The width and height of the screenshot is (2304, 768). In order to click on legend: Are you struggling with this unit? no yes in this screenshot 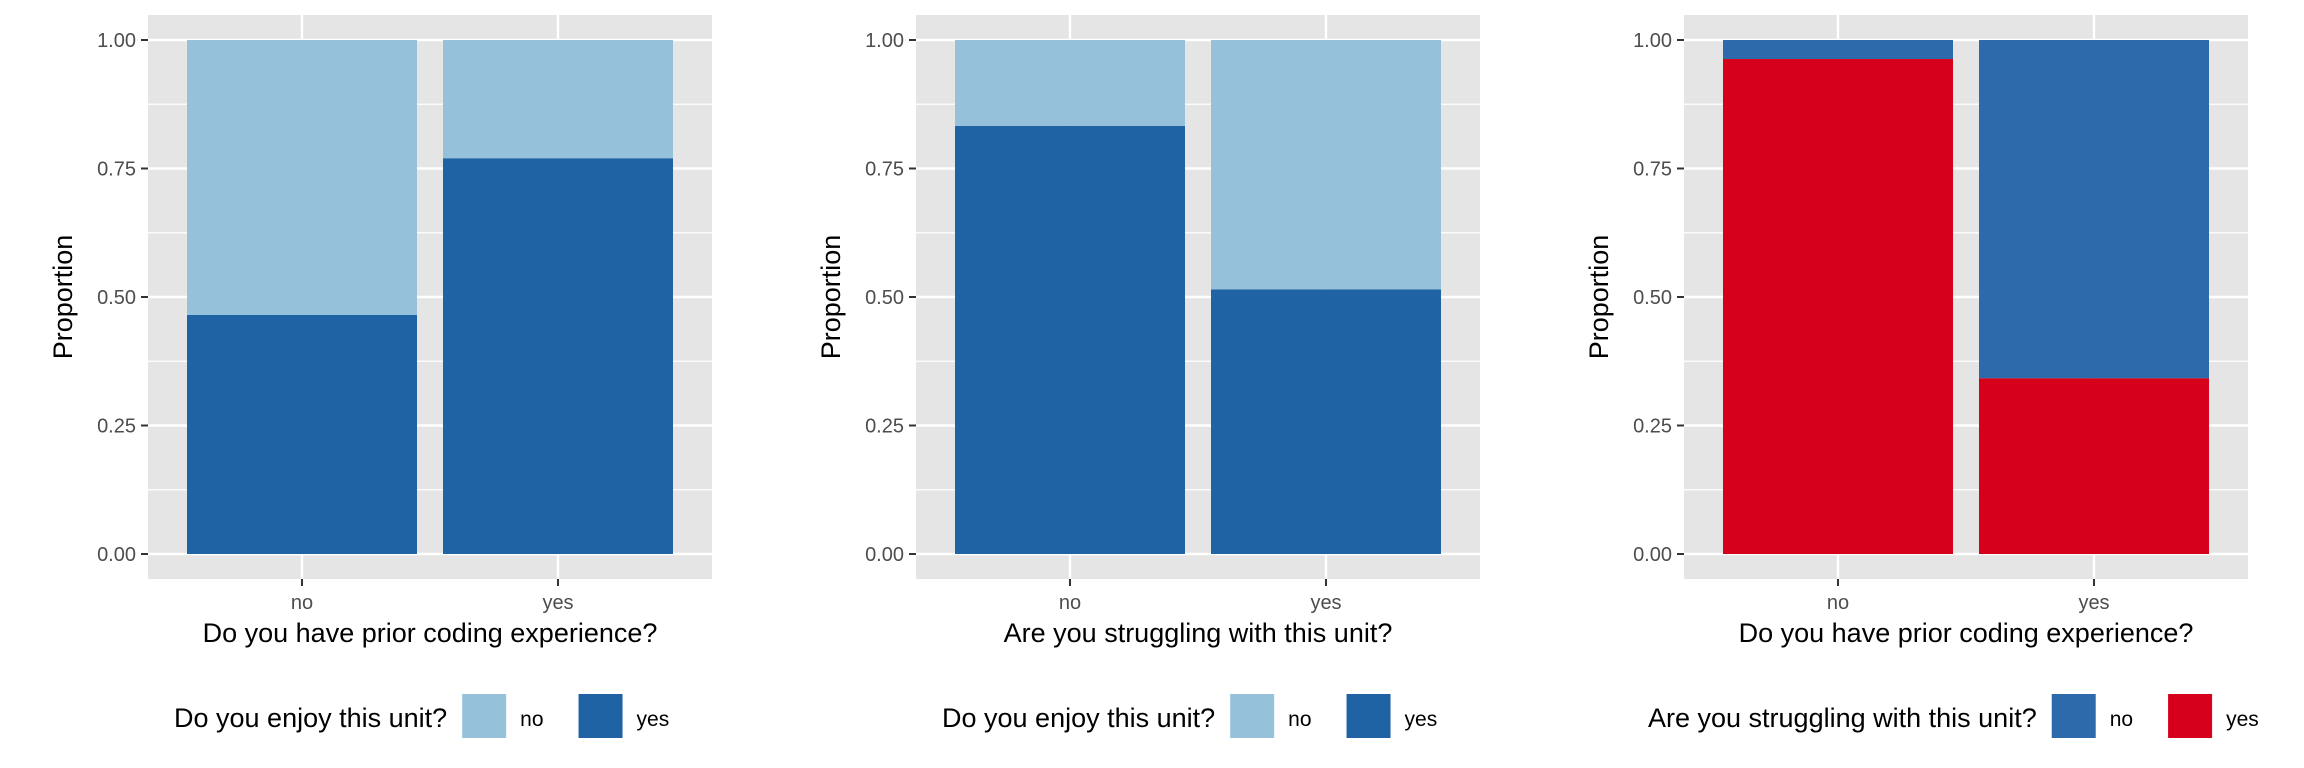, I will do `click(1953, 716)`.